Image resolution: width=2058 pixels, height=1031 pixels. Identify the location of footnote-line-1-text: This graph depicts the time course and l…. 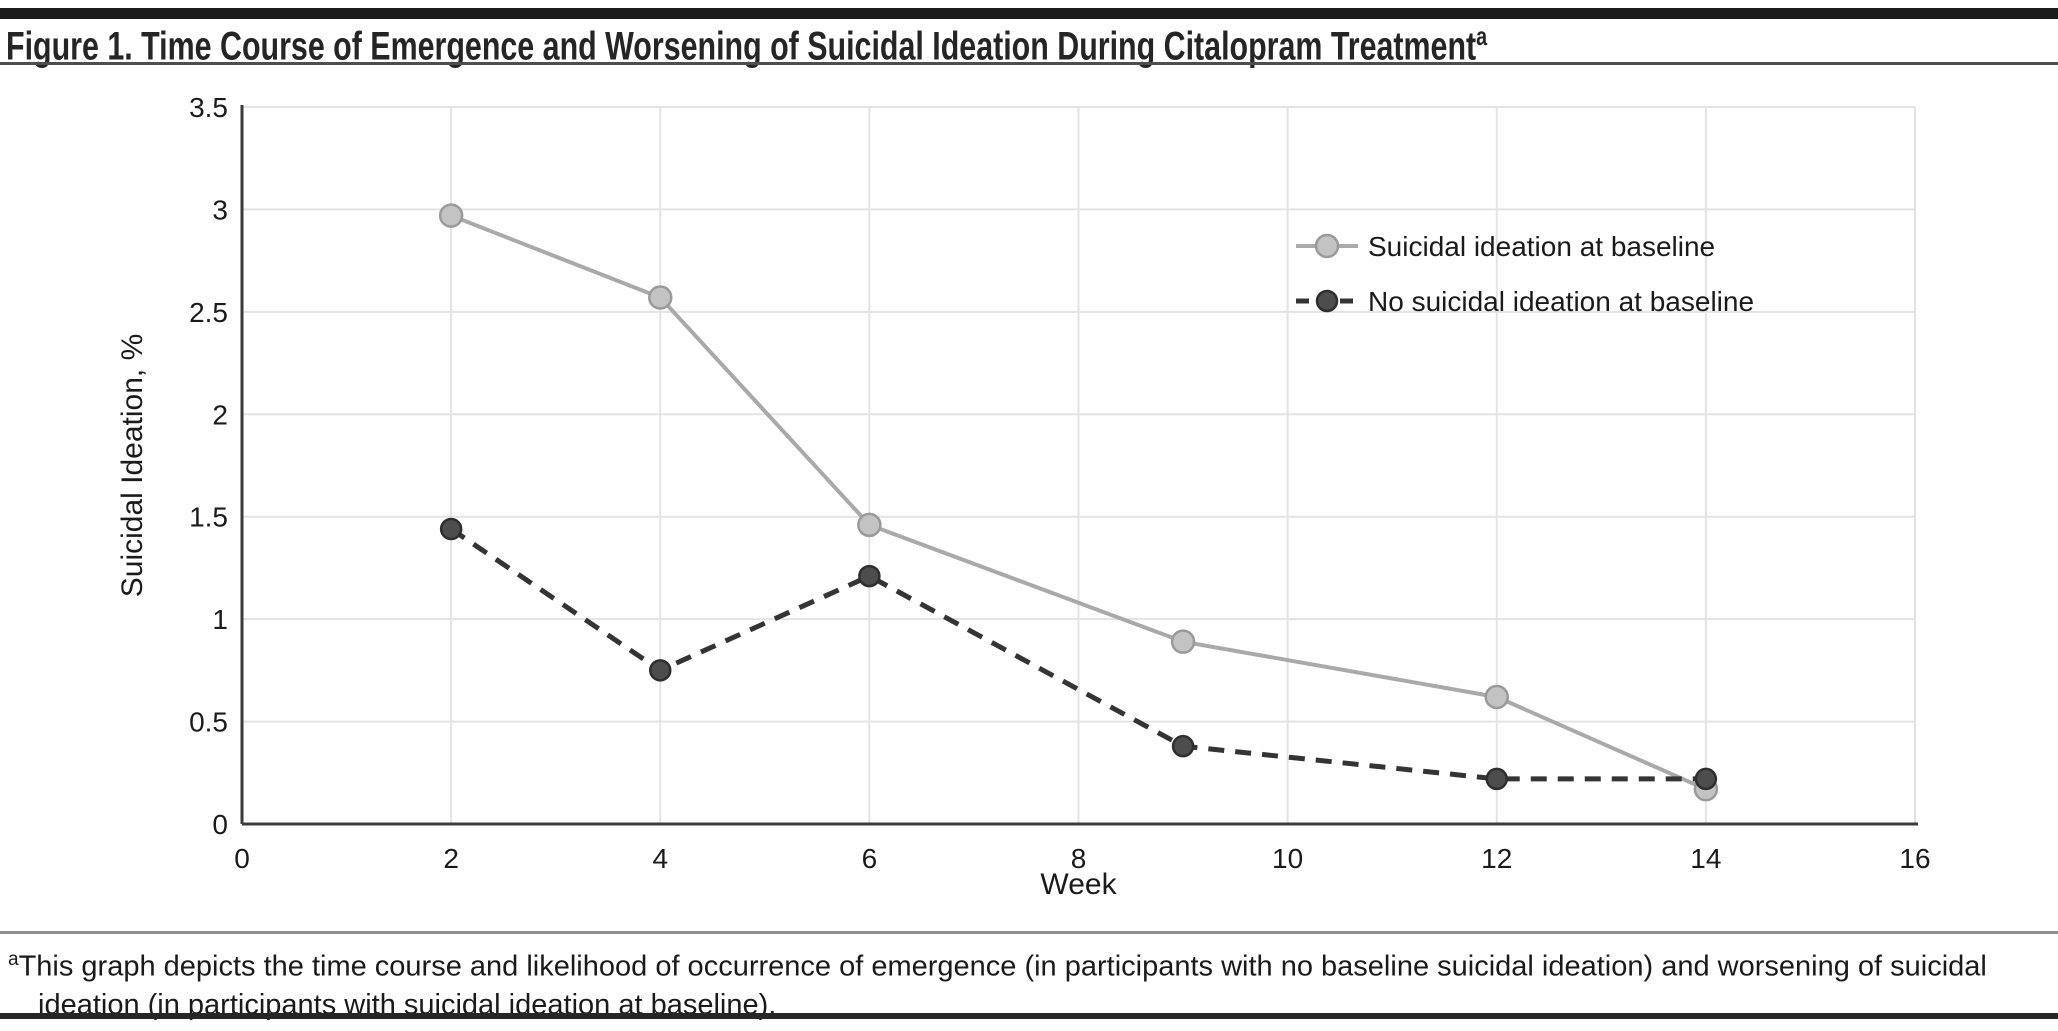
(1002, 966).